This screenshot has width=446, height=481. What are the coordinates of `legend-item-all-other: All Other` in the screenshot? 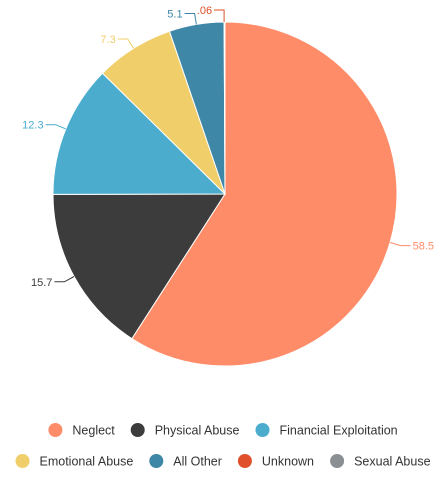 It's located at (185, 461).